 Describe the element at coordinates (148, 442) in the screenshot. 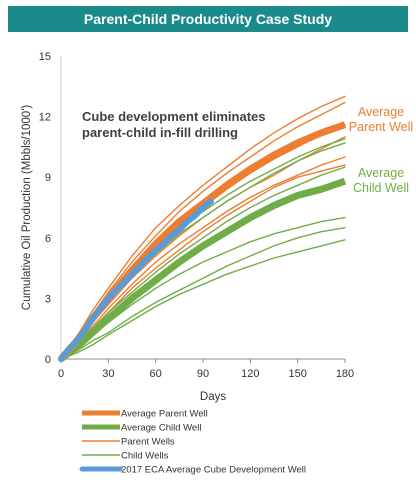

I see `legend-label-parent-wells: Parent Wells` at that location.